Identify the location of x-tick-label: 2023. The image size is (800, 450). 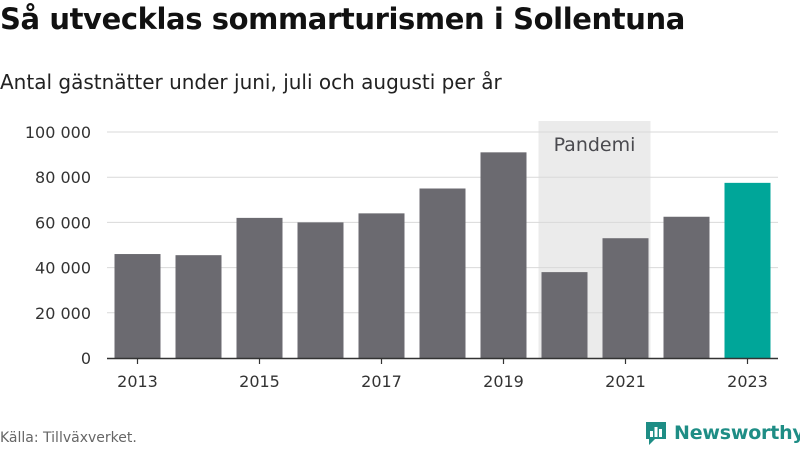
(747, 381).